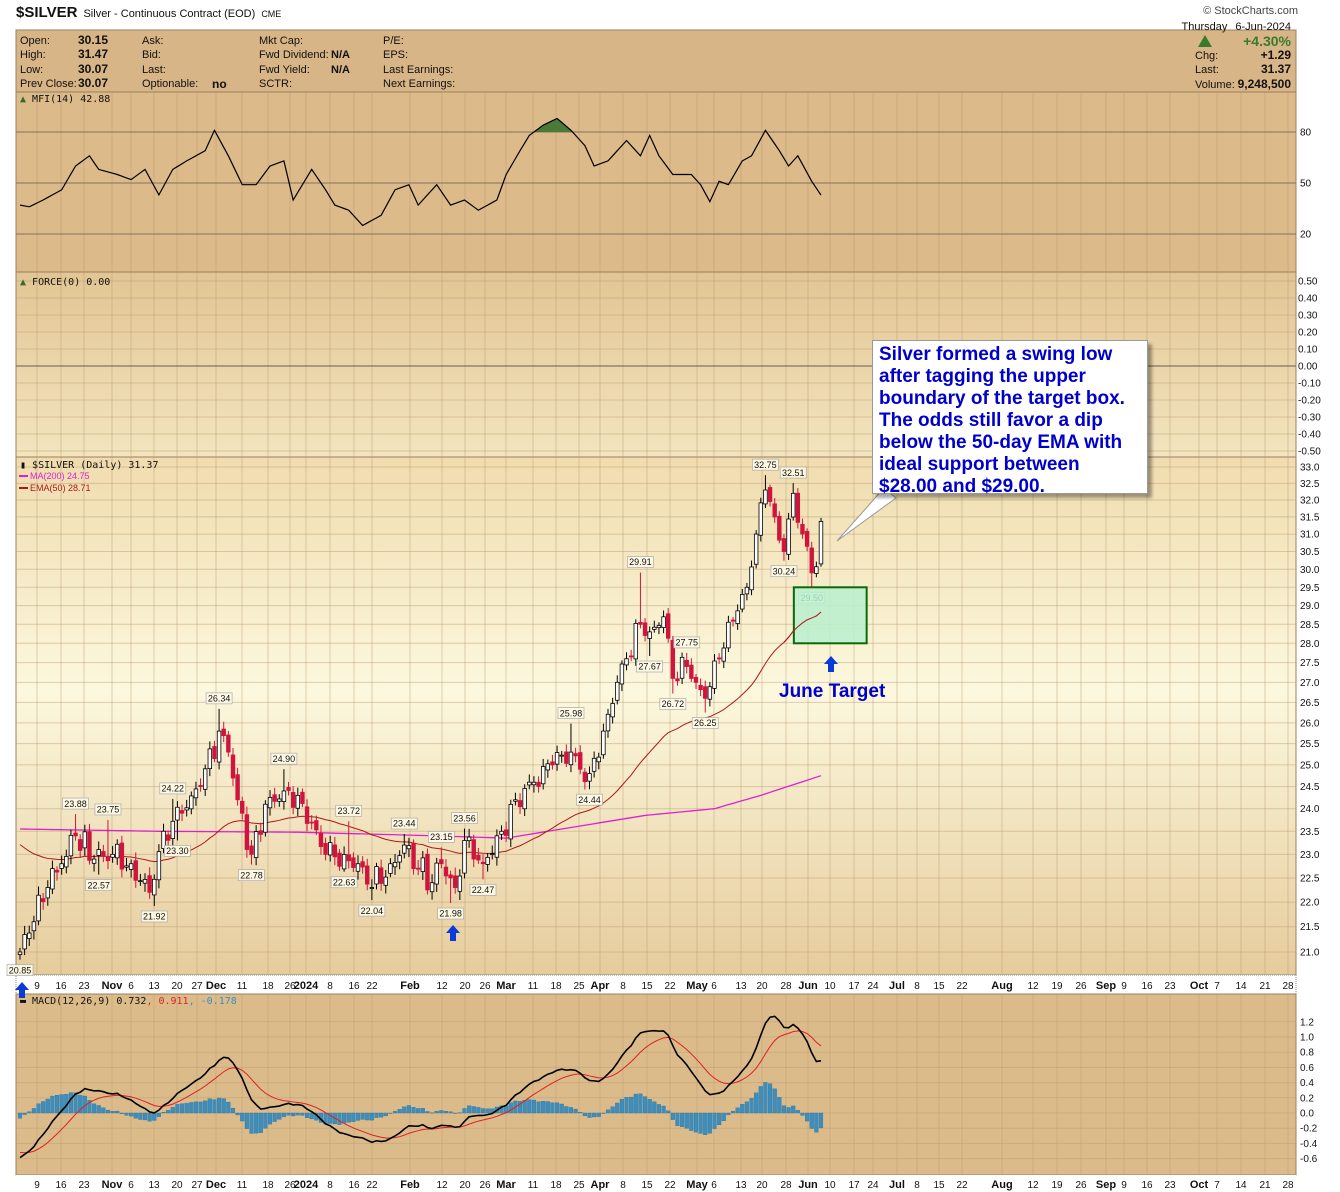 The image size is (1340, 1192). What do you see at coordinates (93, 83) in the screenshot?
I see `quote-value: 30.07` at bounding box center [93, 83].